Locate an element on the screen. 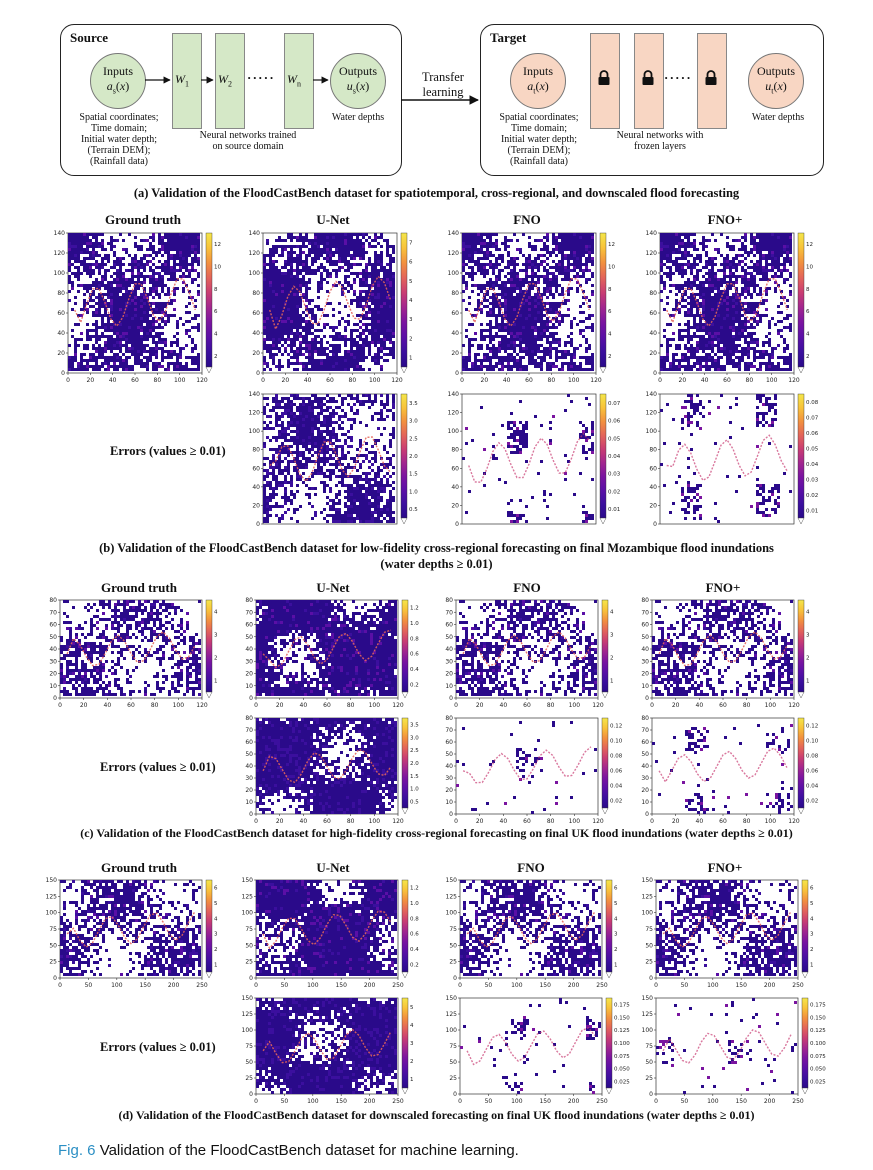 This screenshot has height=1170, width=873. source-output-desc: Water depths is located at coordinates (358, 117).